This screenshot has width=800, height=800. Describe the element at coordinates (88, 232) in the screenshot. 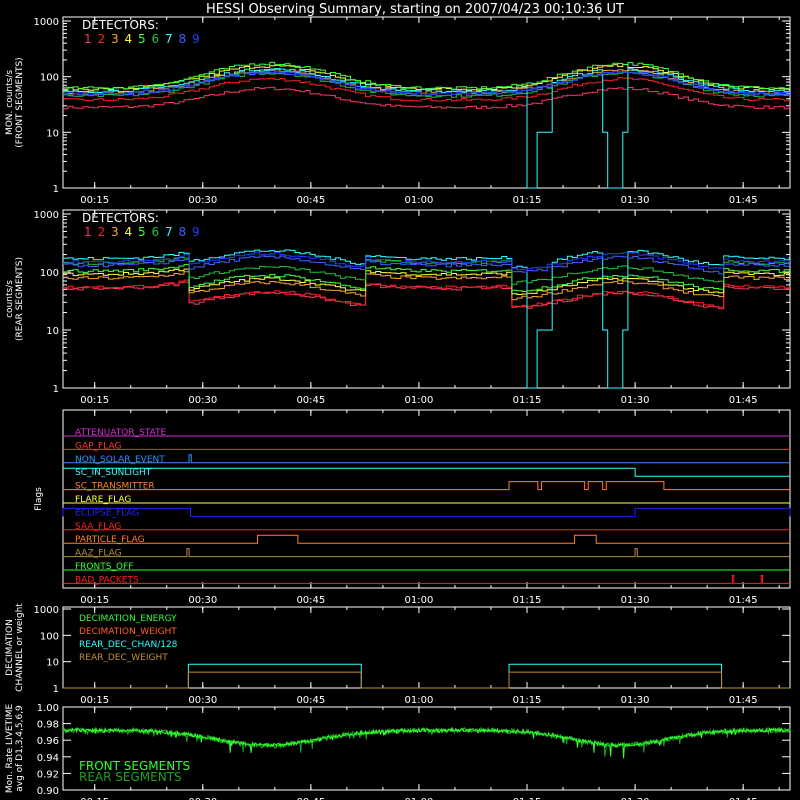

I see `rear-legend-entry: 1` at that location.